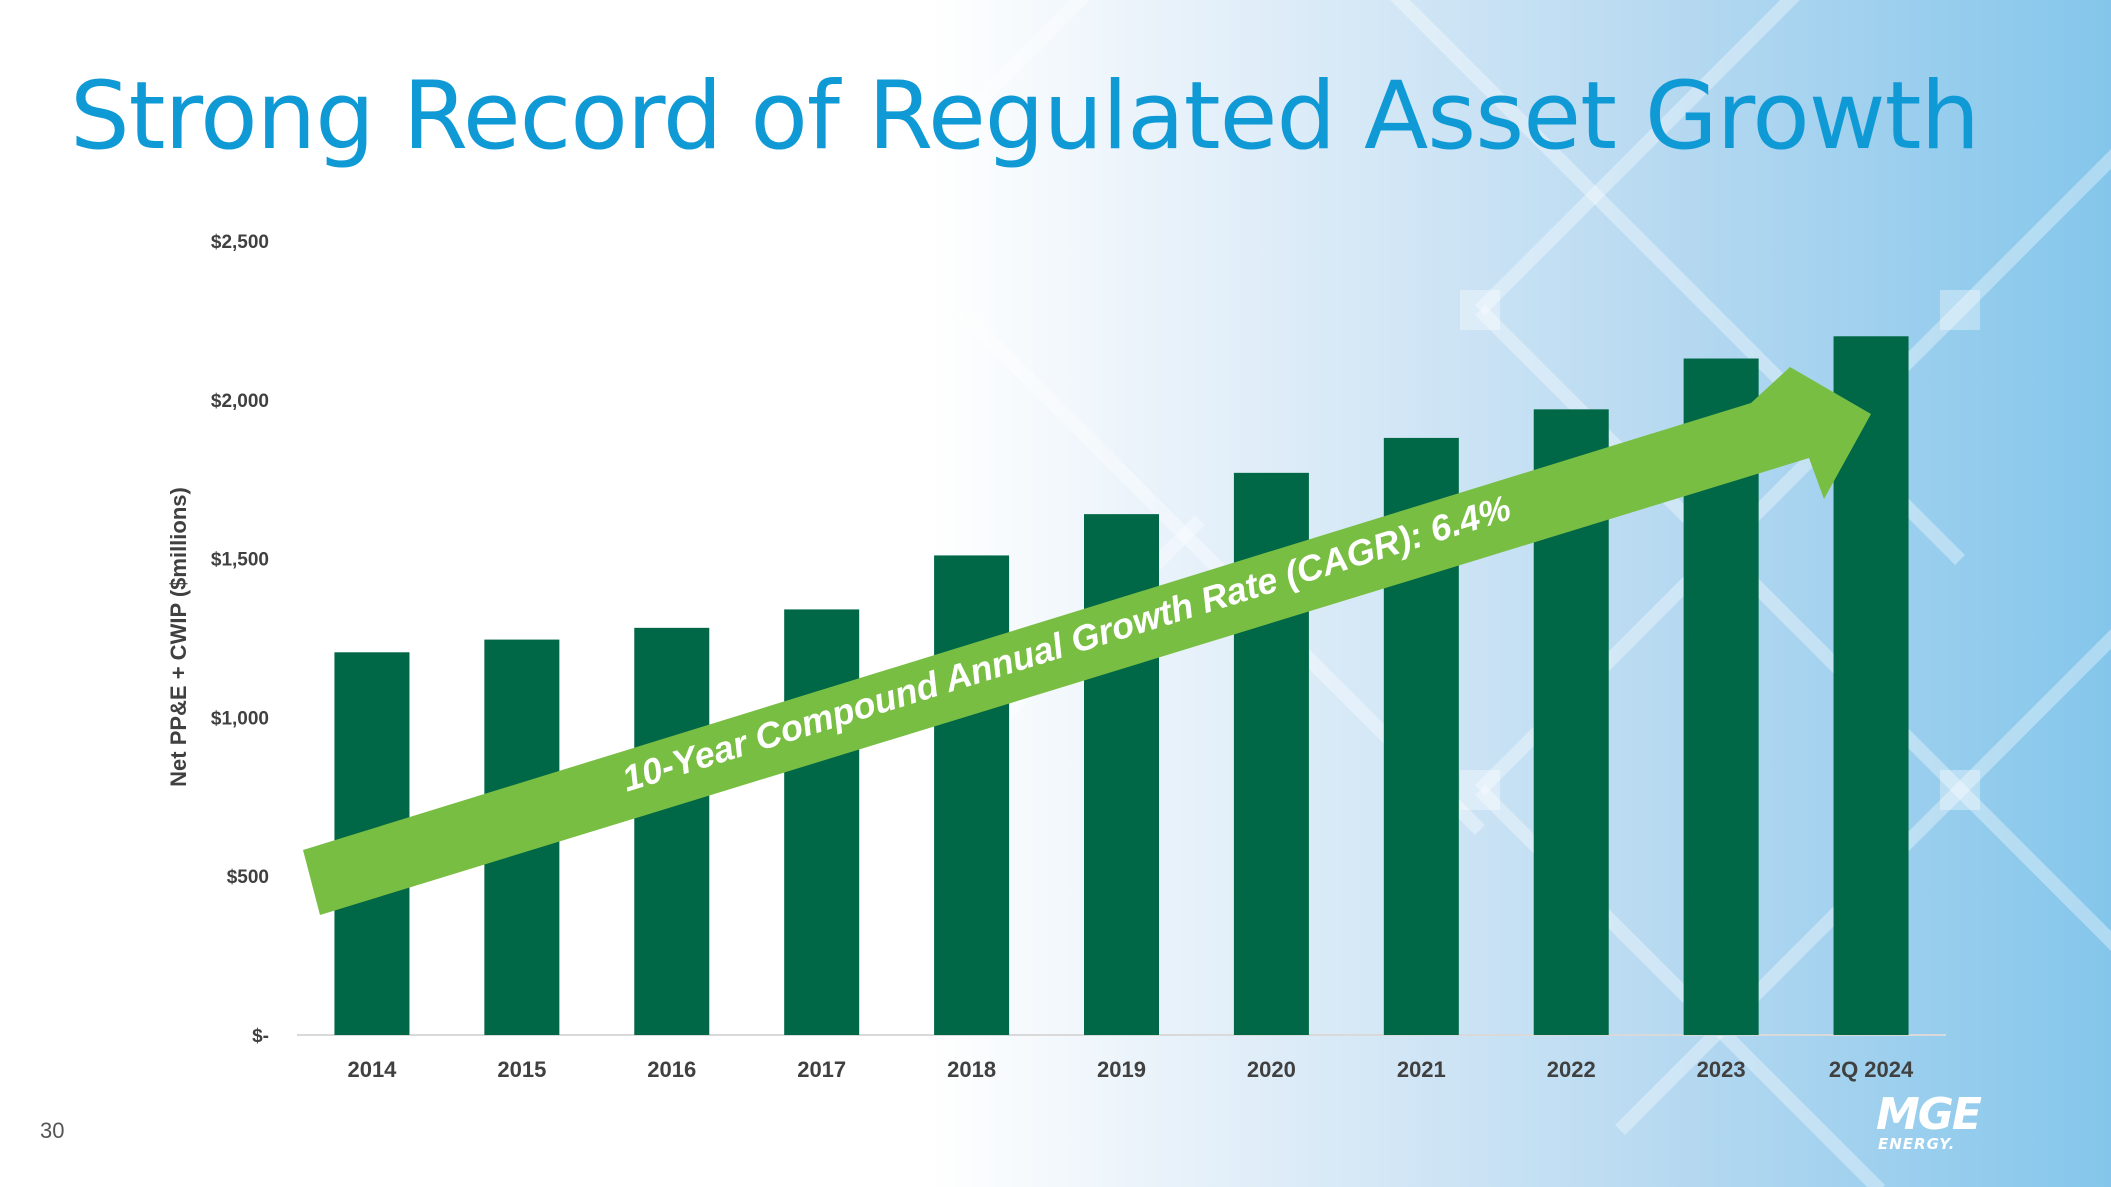  I want to click on x-tick-label: 2019, so click(1121, 1069).